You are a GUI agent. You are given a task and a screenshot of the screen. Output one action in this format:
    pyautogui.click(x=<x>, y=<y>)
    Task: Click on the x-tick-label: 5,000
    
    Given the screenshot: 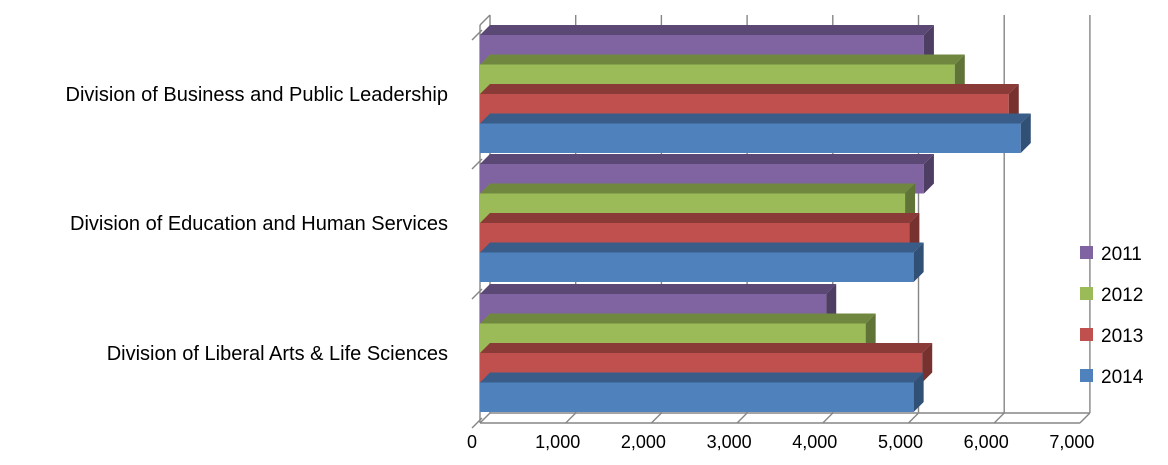 What is the action you would take?
    pyautogui.click(x=900, y=442)
    